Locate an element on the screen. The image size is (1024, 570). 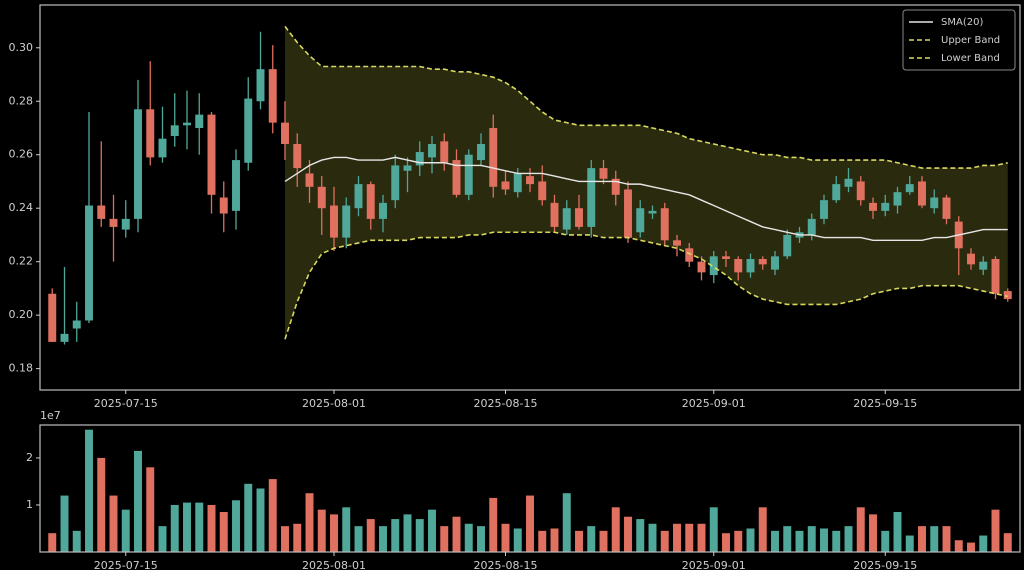
x-tick-label: 2025-08-15 is located at coordinates (506, 564).